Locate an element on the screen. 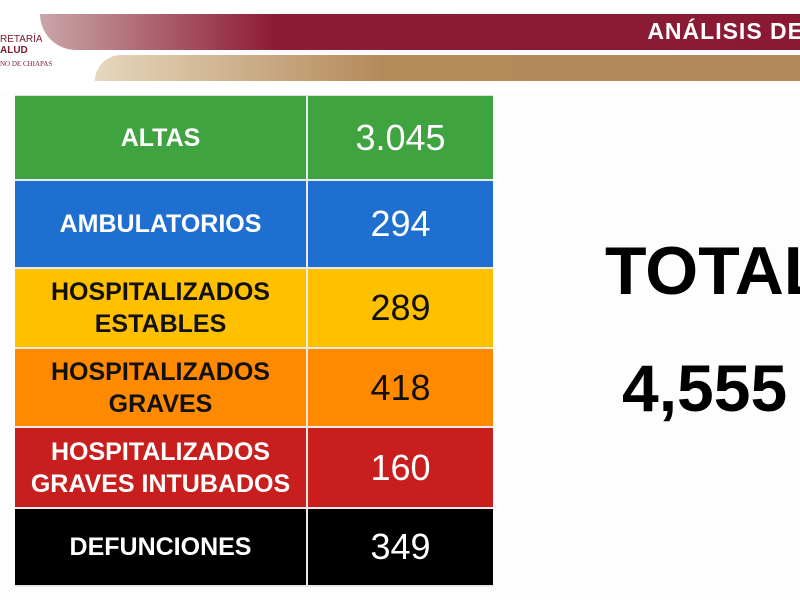 The image size is (800, 600). table-row: HOSPITALIZADOS GRAVES 418 is located at coordinates (254, 388).